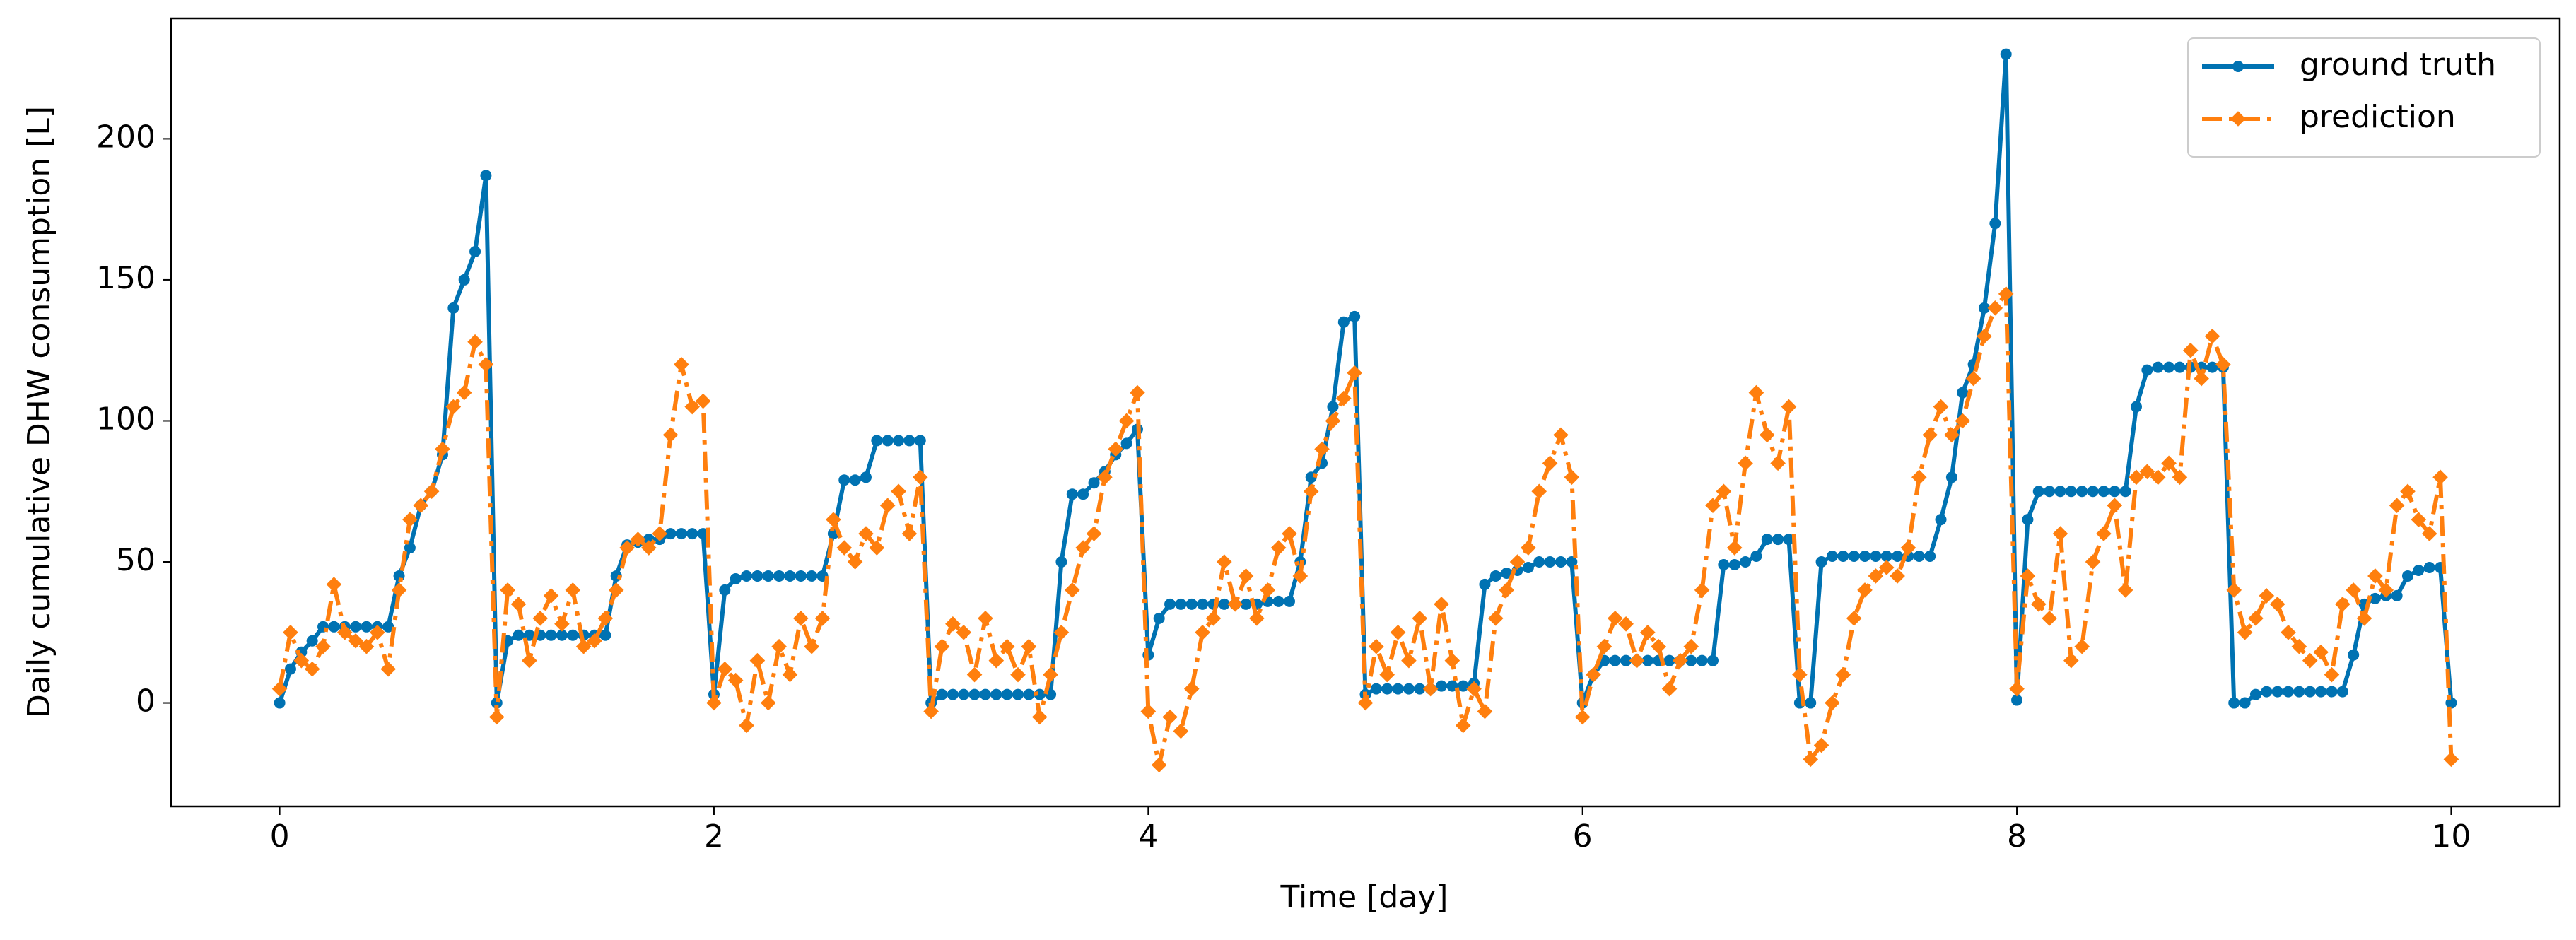 Image resolution: width=2576 pixels, height=940 pixels. Describe the element at coordinates (2378, 117) in the screenshot. I see `legend-label: prediction` at that location.